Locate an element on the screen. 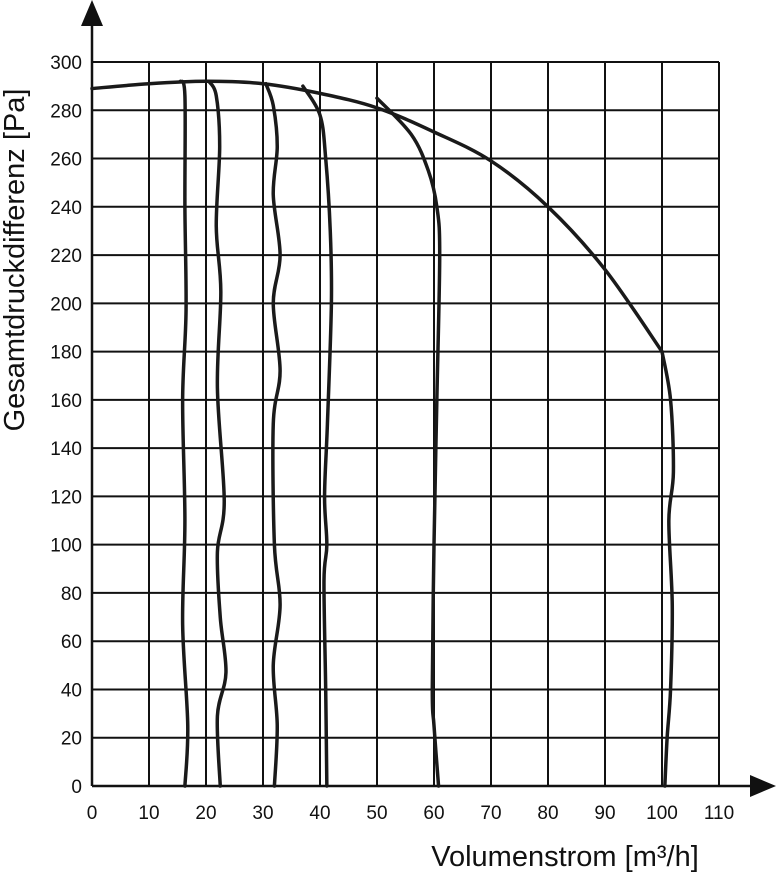 This screenshot has width=776, height=874. y-tick-label: 180 is located at coordinates (66, 353).